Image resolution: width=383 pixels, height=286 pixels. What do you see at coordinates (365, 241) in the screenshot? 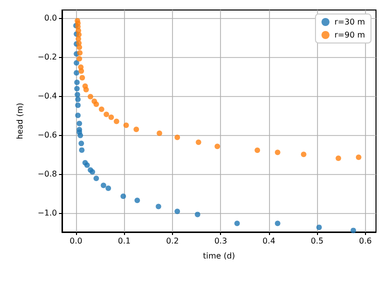
I see `x-tick-label: 0.6` at bounding box center [365, 241].